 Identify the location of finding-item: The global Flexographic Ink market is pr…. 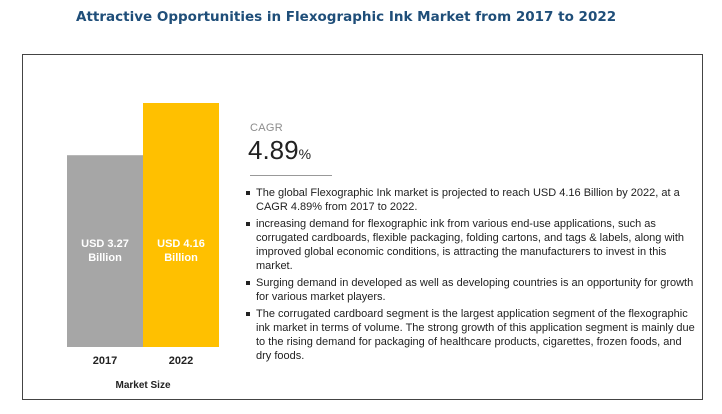
(471, 200).